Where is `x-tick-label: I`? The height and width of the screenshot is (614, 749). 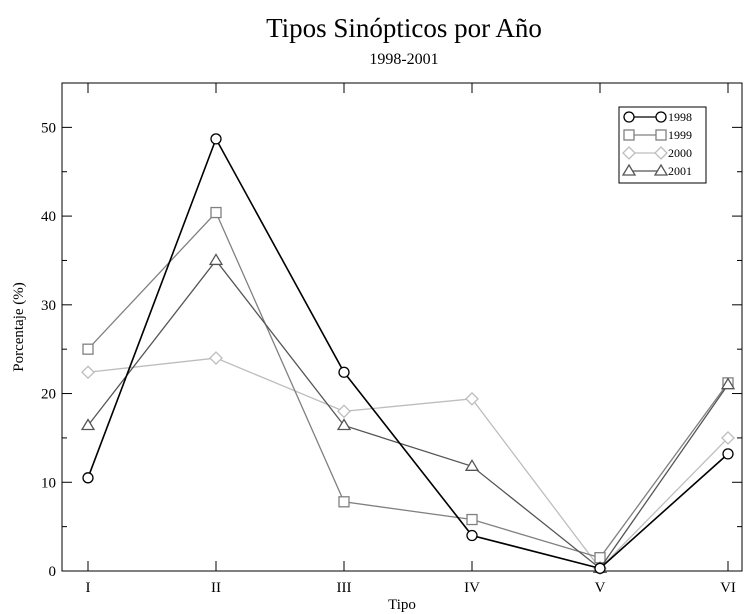
x-tick-label: I is located at coordinates (88, 588).